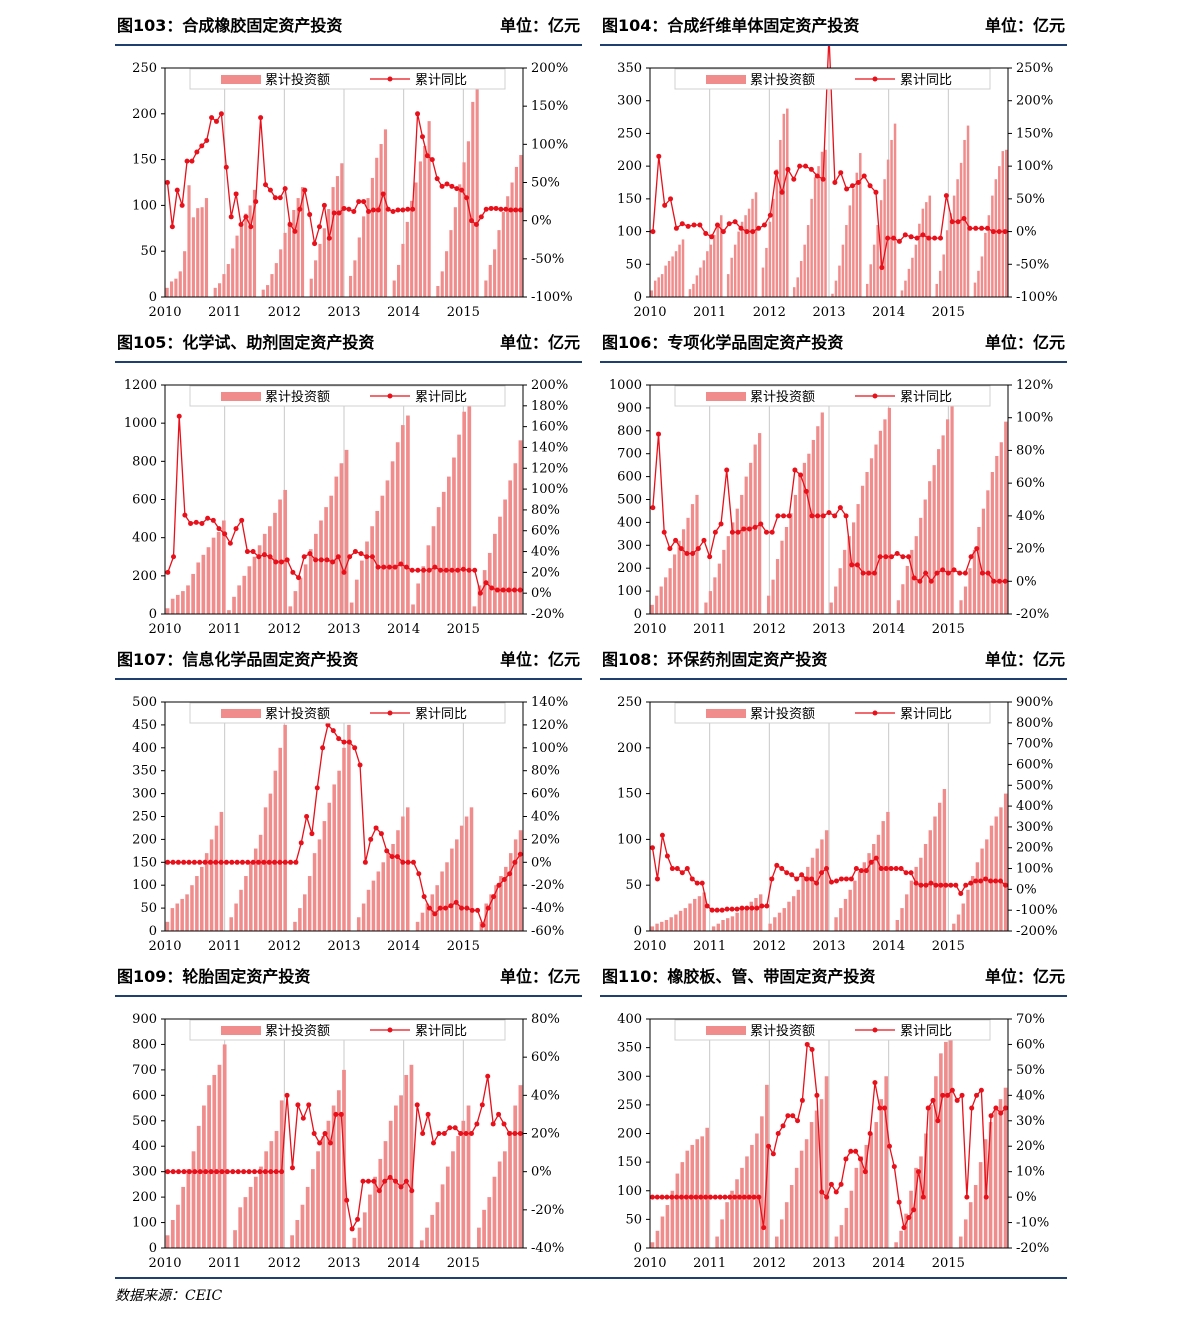 The height and width of the screenshot is (1325, 1191). I want to click on left-axis-label: 300, so click(144, 794).